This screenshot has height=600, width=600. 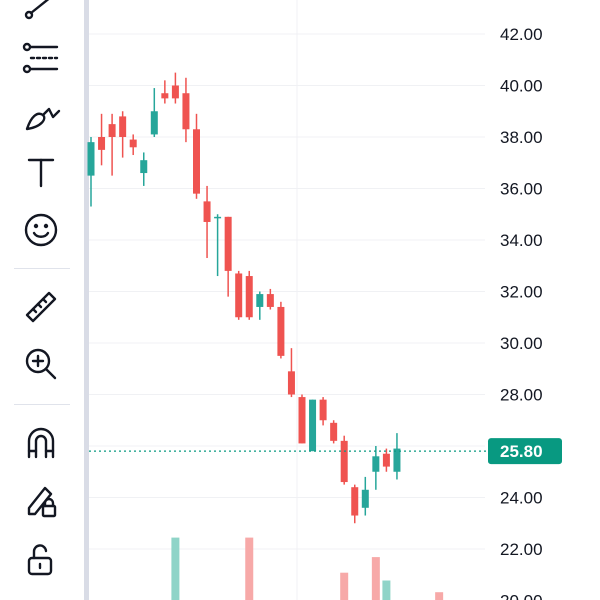 What do you see at coordinates (521, 395) in the screenshot?
I see `y-tick-label: 28.00` at bounding box center [521, 395].